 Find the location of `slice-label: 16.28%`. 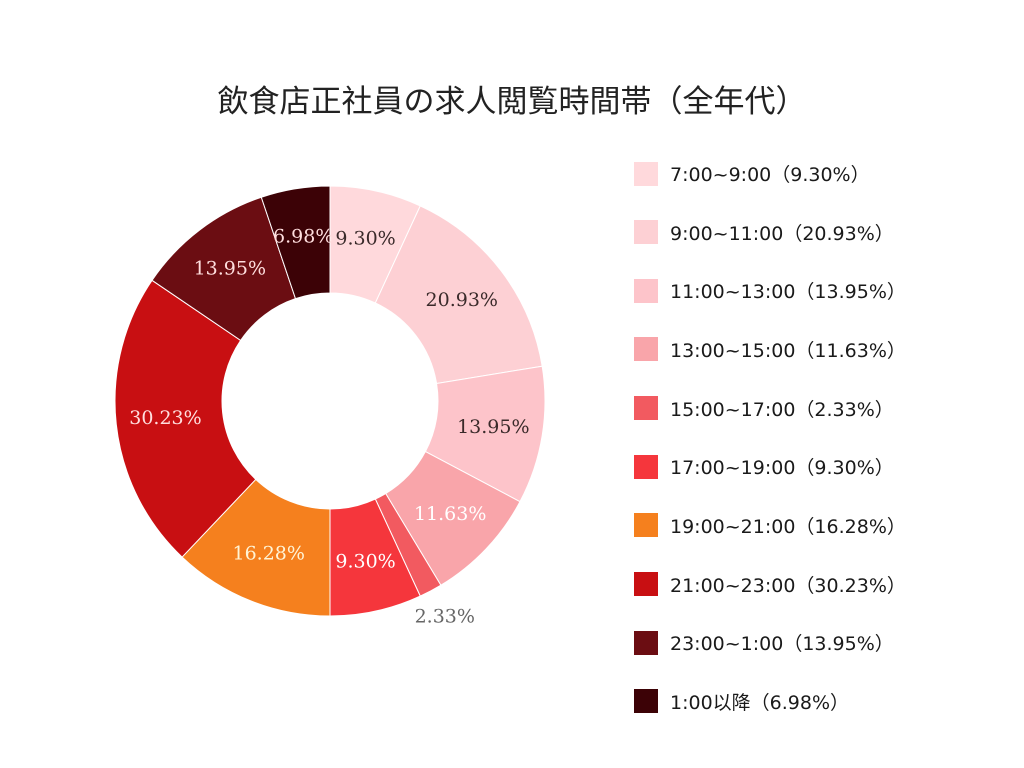

slice-label: 16.28% is located at coordinates (269, 554).